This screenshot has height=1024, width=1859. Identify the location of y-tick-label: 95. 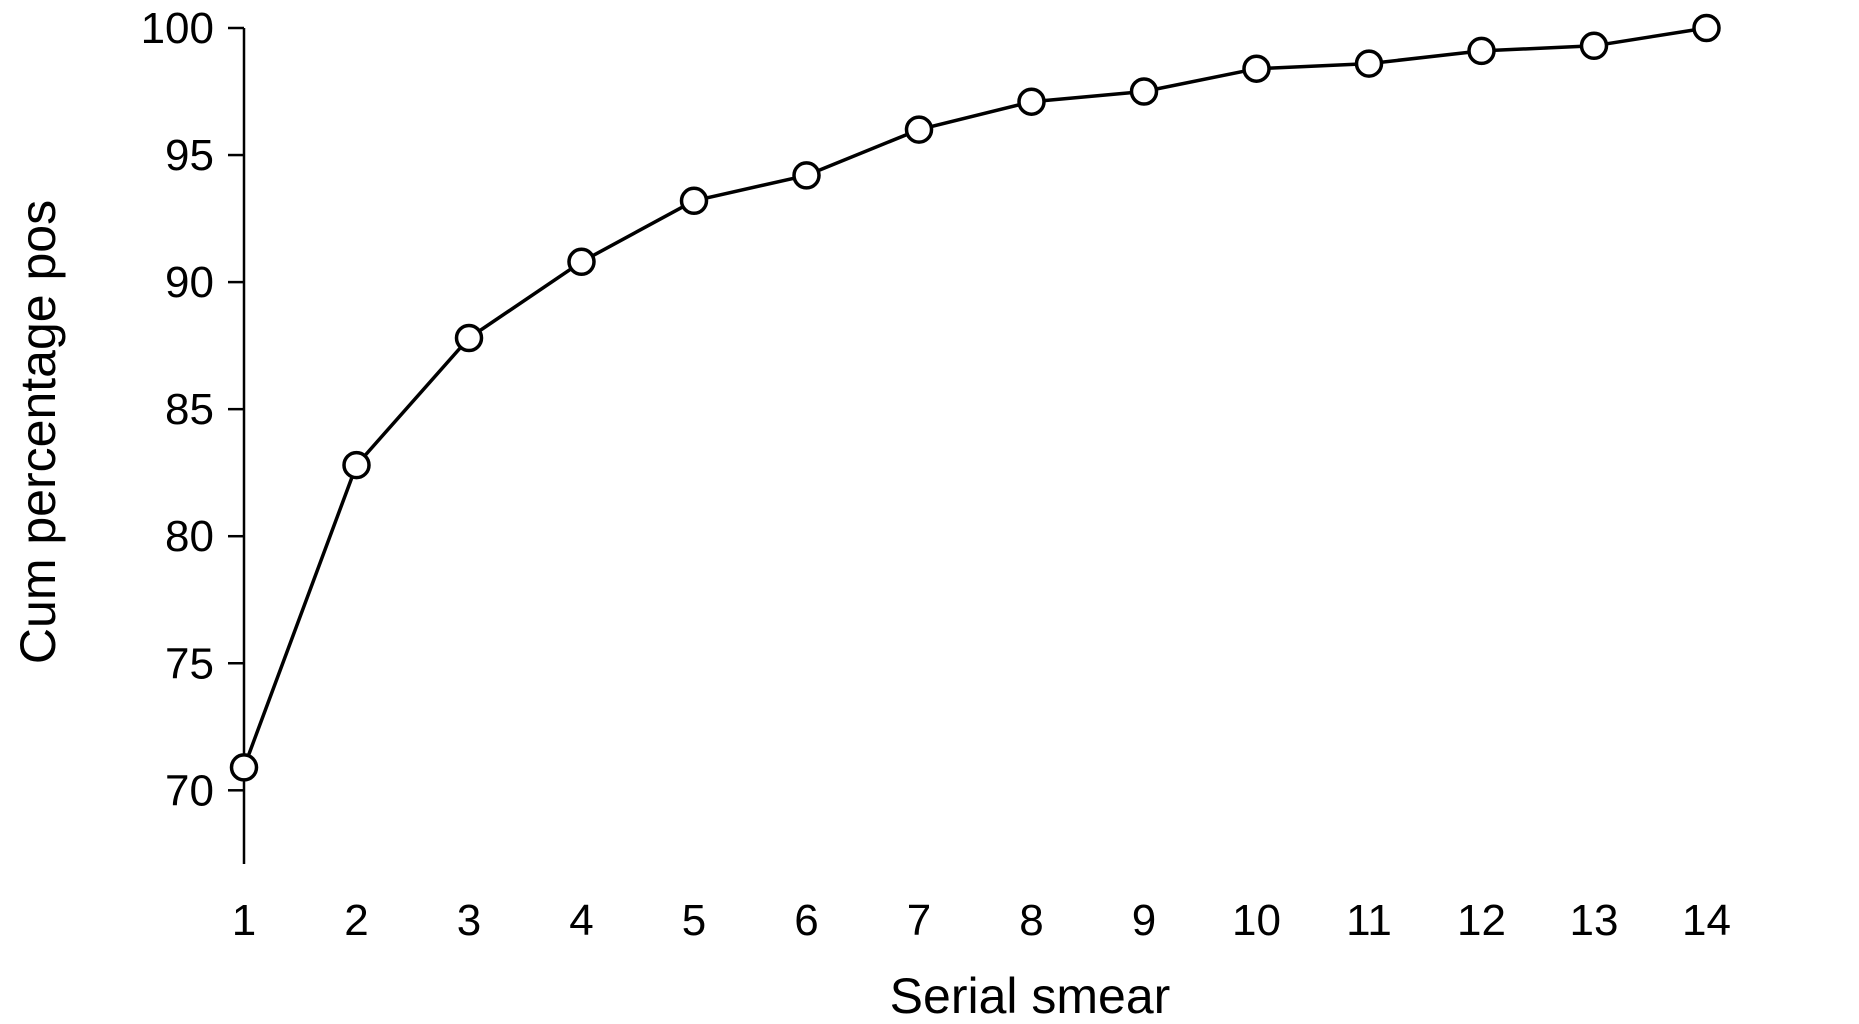
(189, 155).